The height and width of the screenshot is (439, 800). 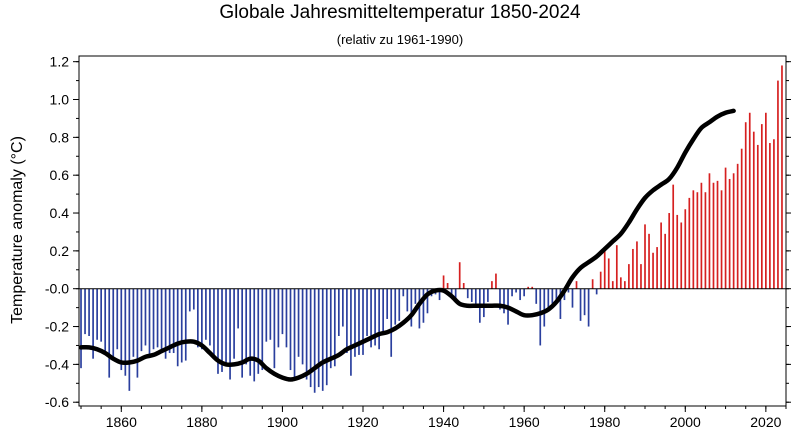 I want to click on bar-1959, so click(x=520, y=294).